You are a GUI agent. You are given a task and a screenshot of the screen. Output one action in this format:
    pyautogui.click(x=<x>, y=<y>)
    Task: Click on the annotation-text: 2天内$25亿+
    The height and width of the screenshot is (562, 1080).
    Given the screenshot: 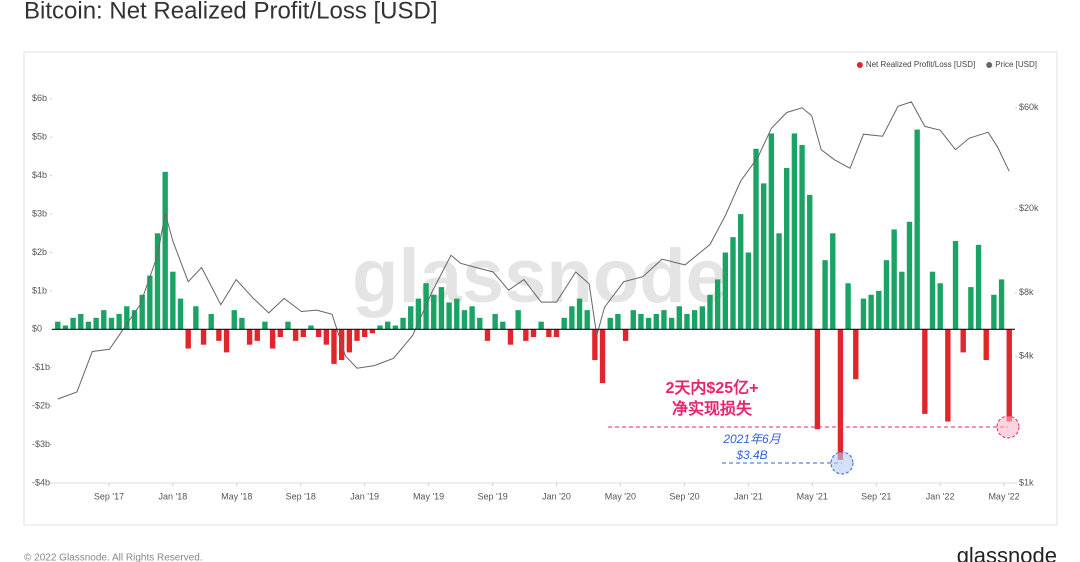 What is the action you would take?
    pyautogui.click(x=712, y=387)
    